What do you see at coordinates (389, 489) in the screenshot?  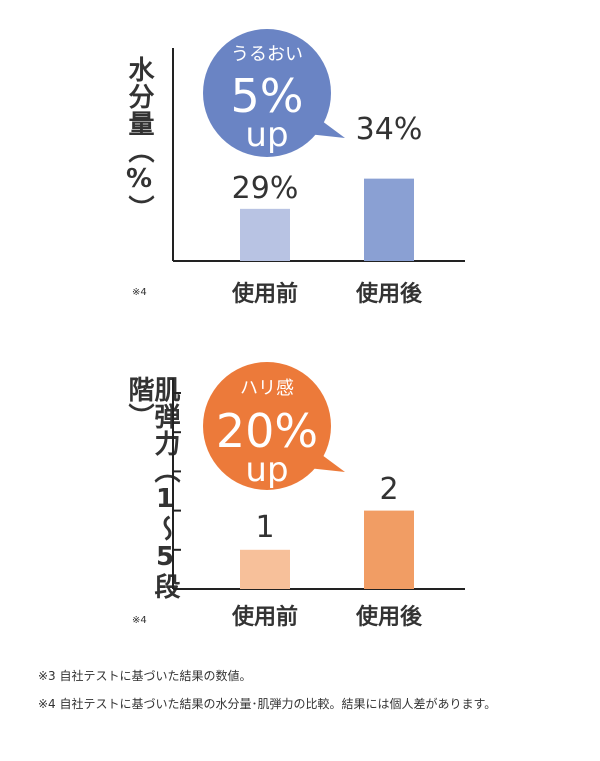 I see `chart2-value-label-1: 2` at bounding box center [389, 489].